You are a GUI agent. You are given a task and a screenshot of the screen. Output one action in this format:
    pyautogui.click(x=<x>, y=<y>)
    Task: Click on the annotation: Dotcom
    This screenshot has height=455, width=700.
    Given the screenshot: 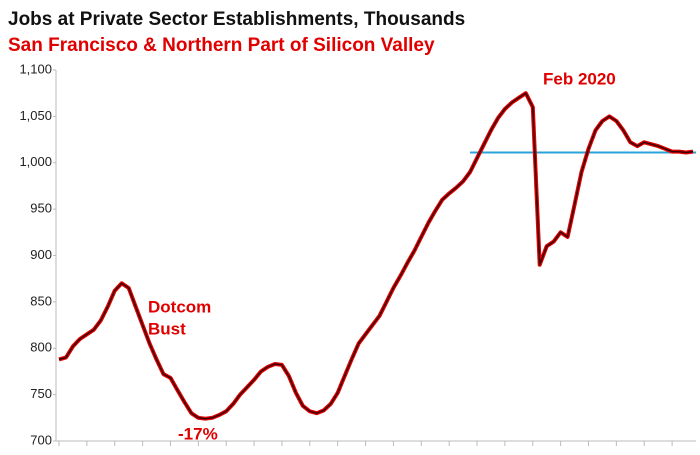 What is the action you would take?
    pyautogui.click(x=179, y=306)
    